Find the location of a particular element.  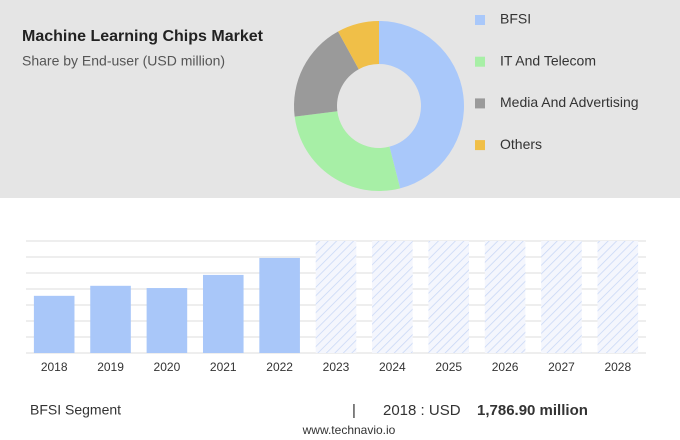

legend-label: IT And Telecom is located at coordinates (548, 60).